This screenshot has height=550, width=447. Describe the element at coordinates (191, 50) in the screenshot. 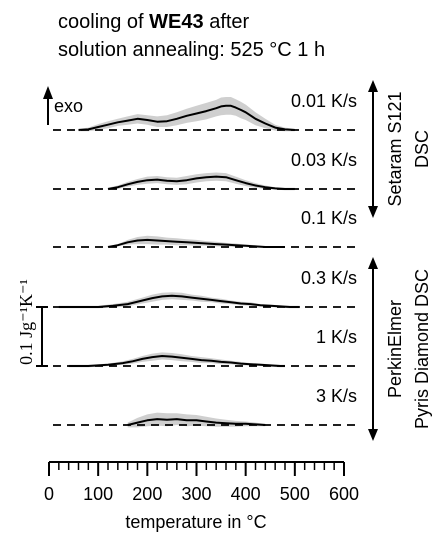

I see `title-line-2: solution annealing: 525 °C 1 h` at that location.